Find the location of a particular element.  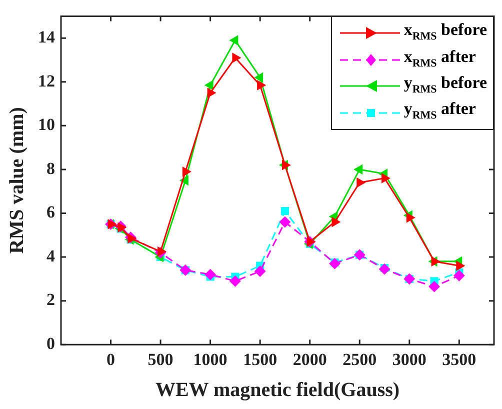

legend-label: x$_{RMS}$ before is located at coordinates (445, 32).